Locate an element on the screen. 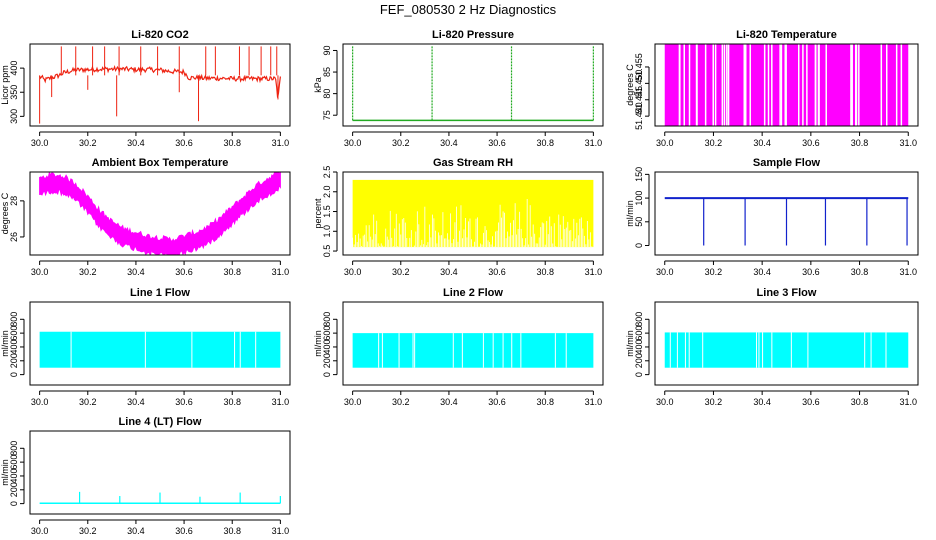 The width and height of the screenshot is (936, 540). y-tick-label: 1.5 is located at coordinates (327, 211).